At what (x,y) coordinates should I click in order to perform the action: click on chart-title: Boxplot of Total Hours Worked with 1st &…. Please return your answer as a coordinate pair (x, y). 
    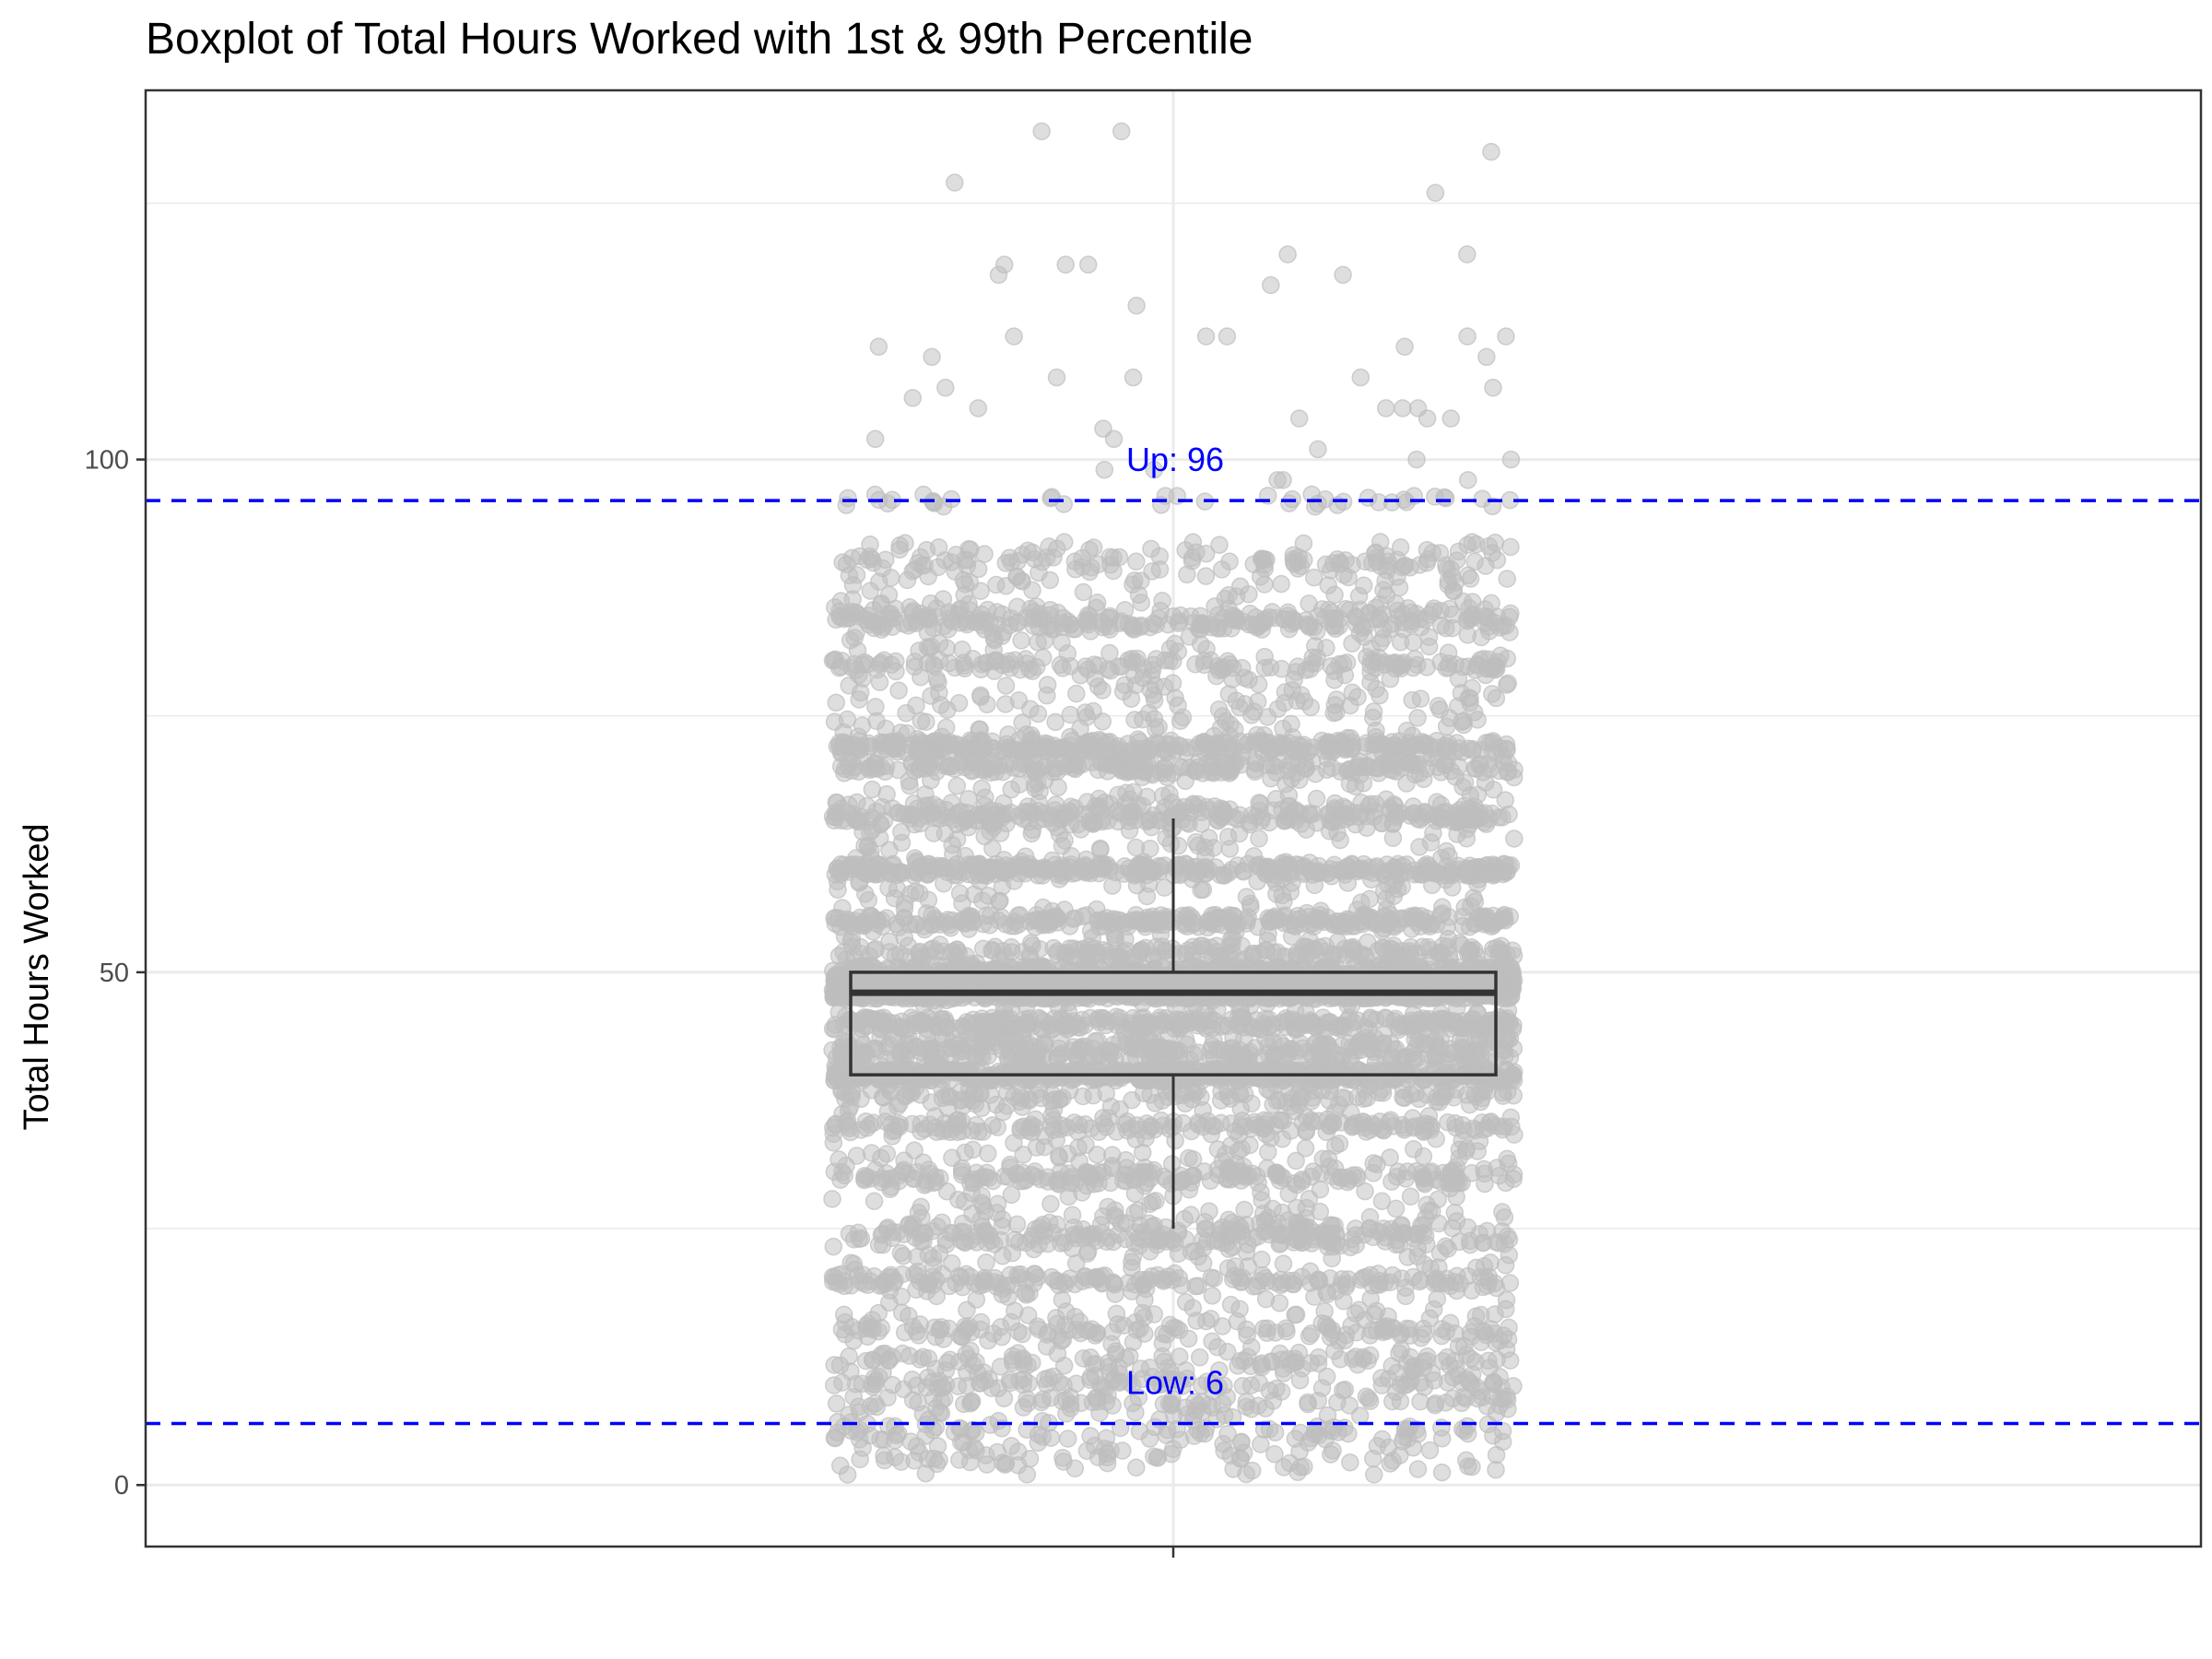
    Looking at the image, I should click on (699, 39).